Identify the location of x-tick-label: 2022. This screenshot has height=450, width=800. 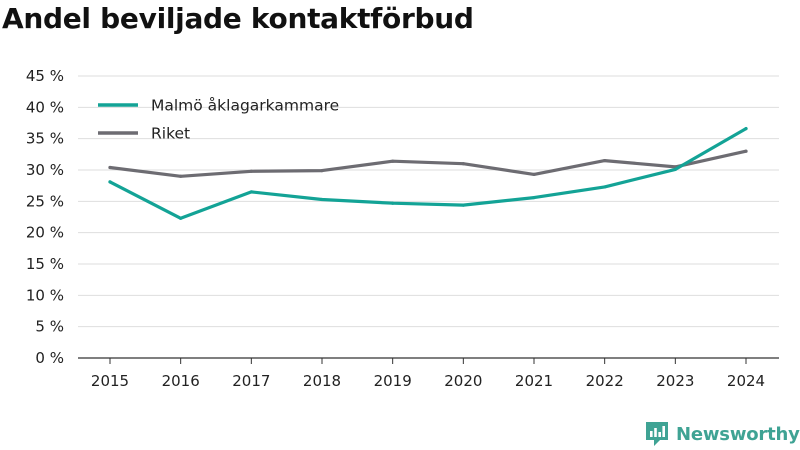
(605, 381).